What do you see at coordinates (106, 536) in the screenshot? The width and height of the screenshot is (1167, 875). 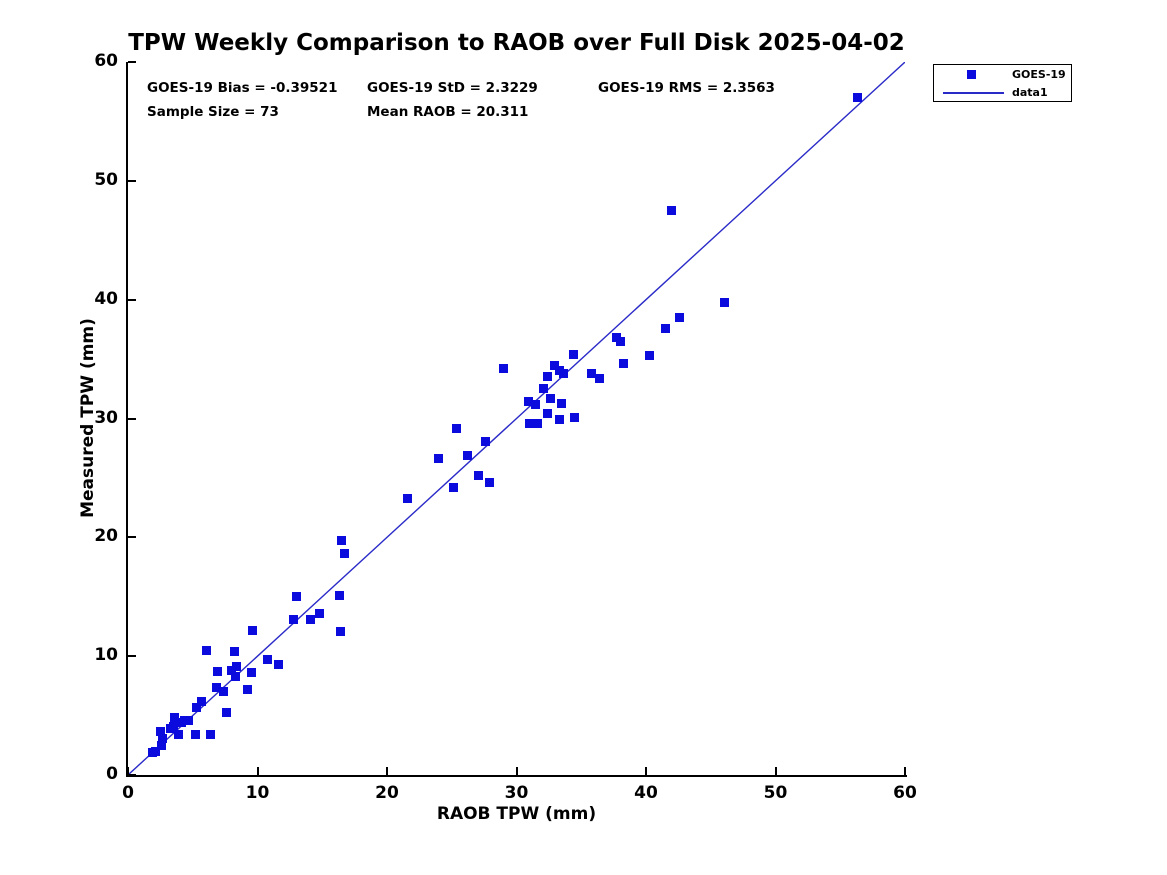 I see `y-tick-label: 20` at bounding box center [106, 536].